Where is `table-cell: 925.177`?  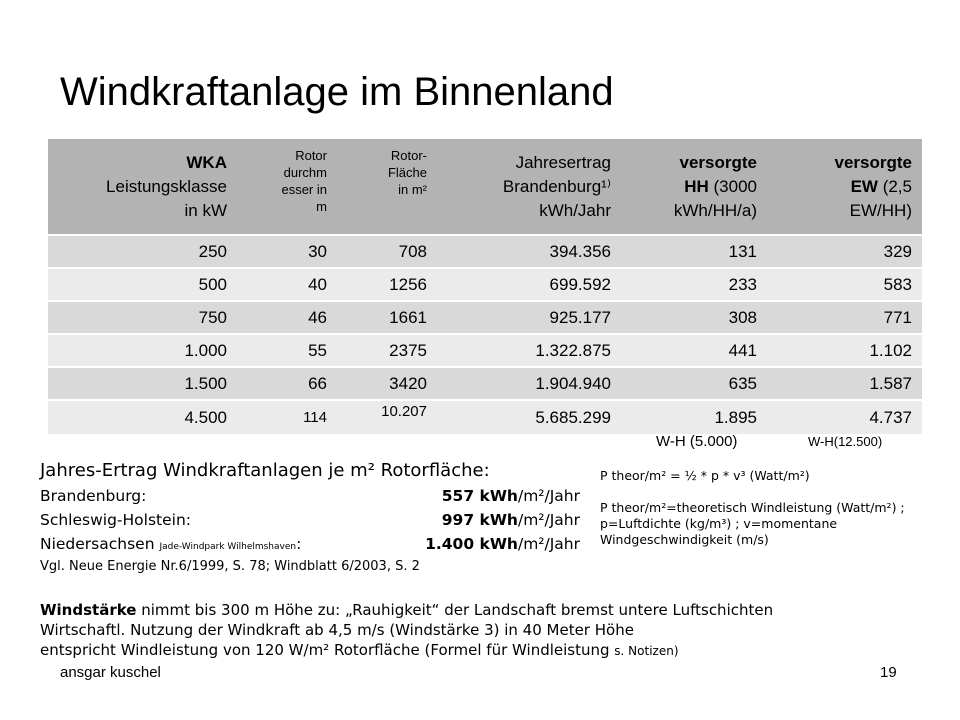
table-cell: 925.177 is located at coordinates (529, 317).